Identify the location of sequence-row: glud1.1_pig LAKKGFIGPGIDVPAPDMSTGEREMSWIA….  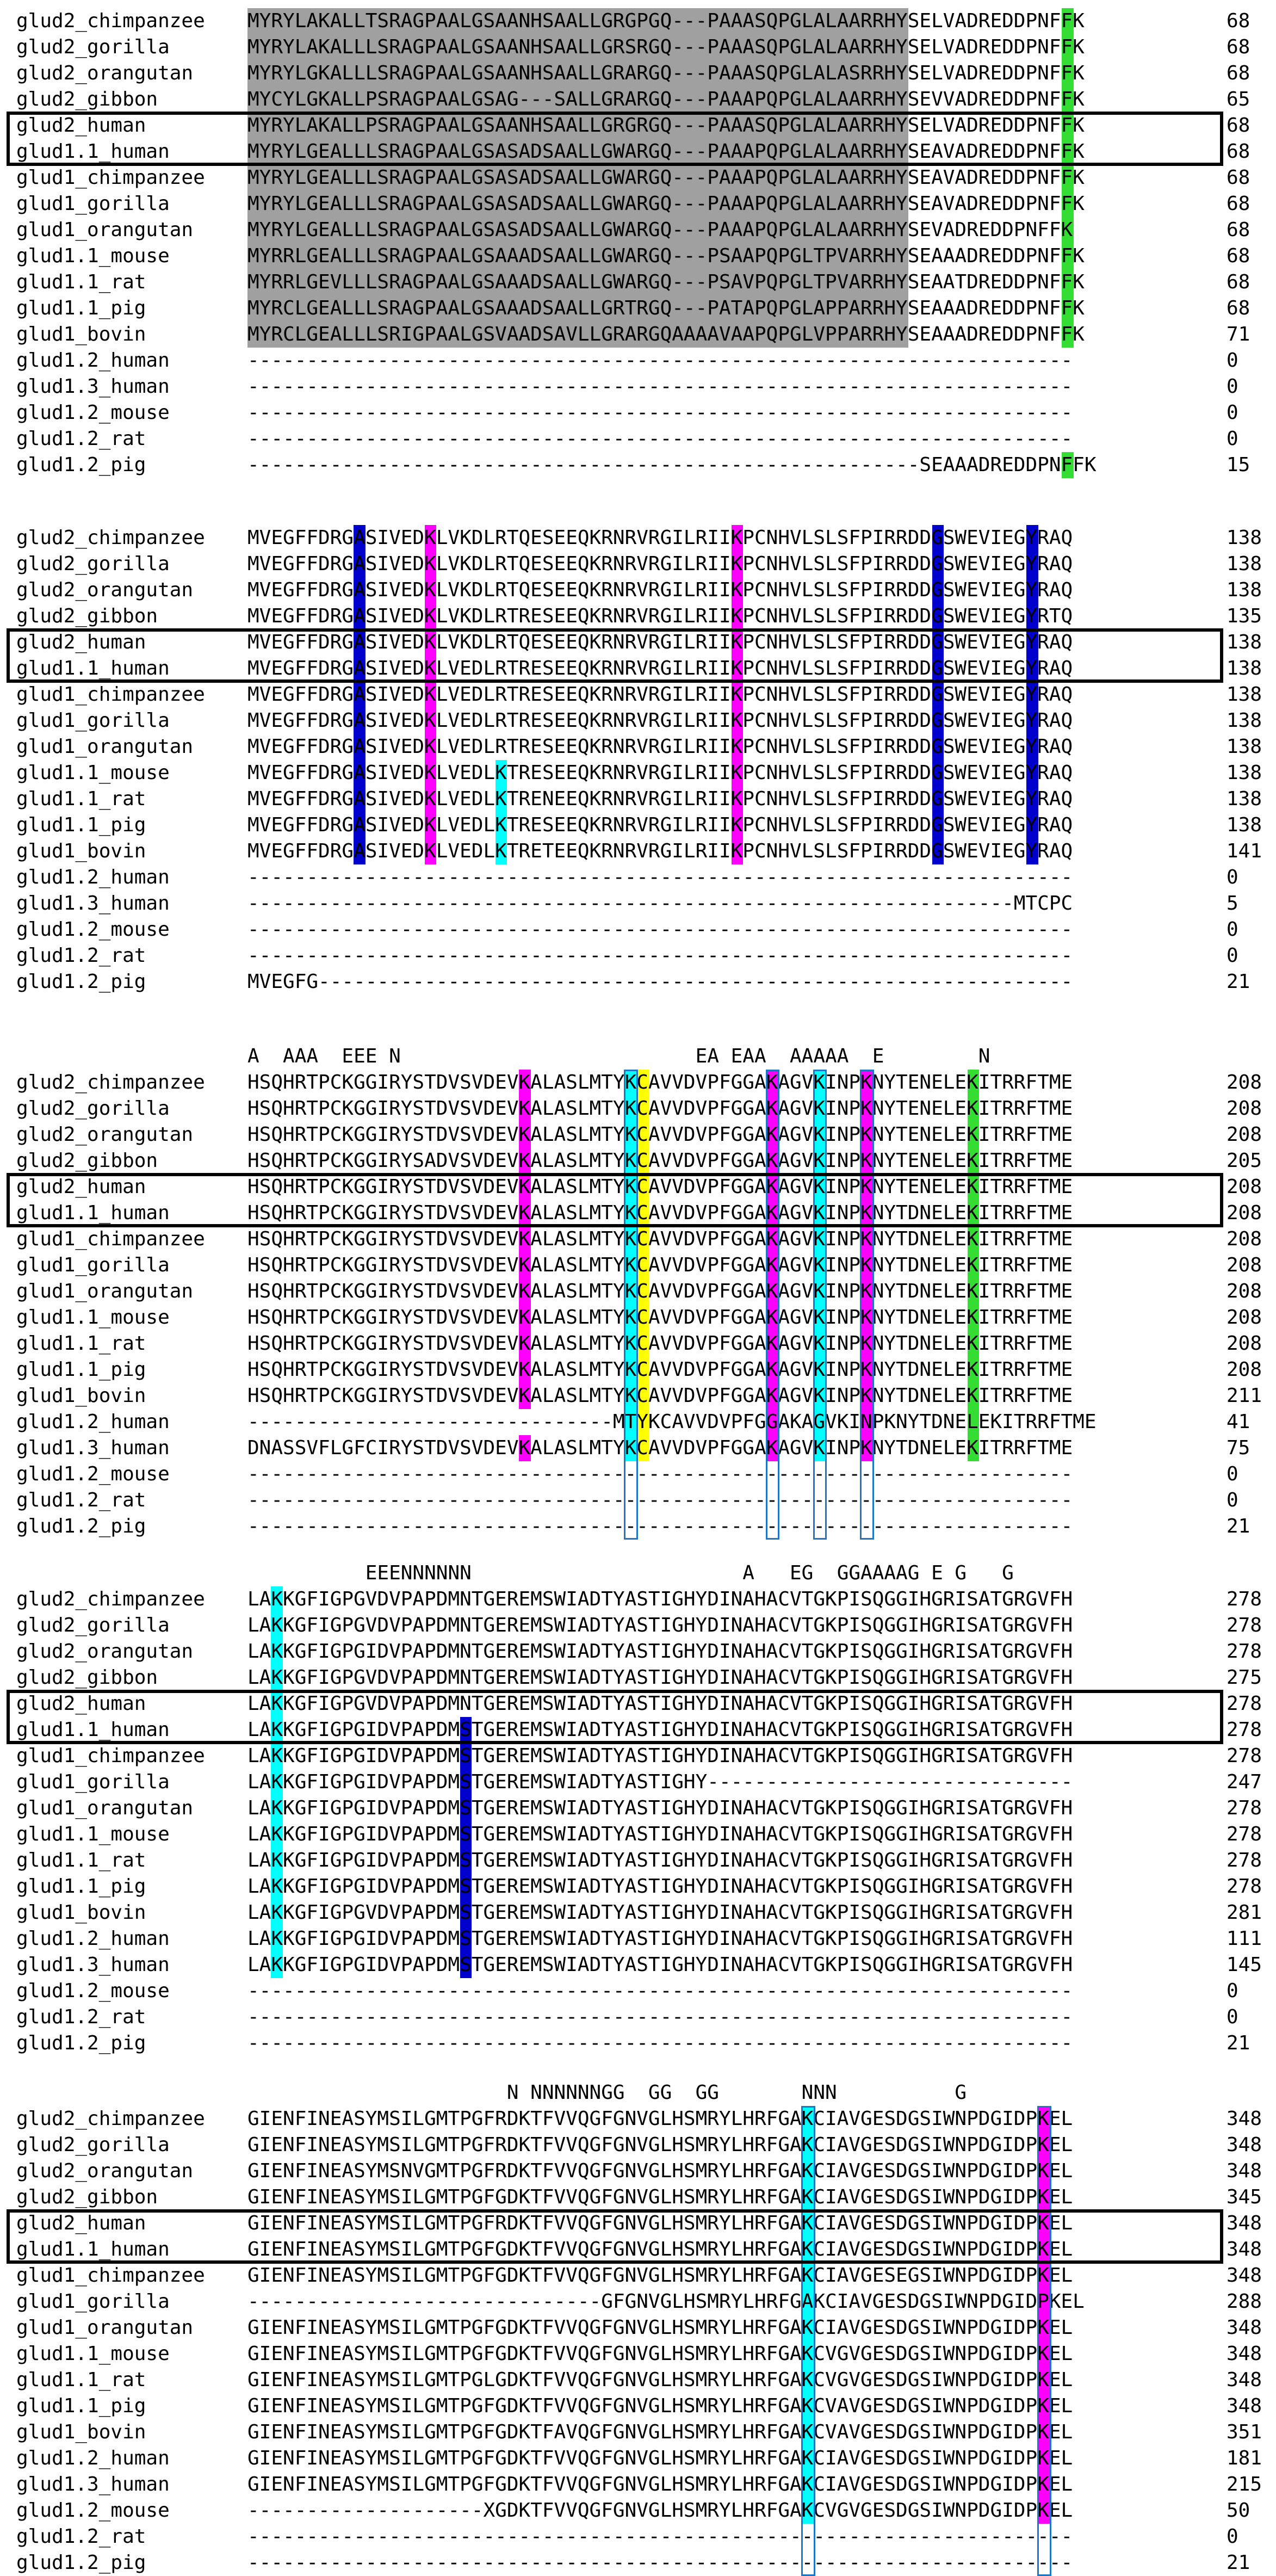
(638, 1887).